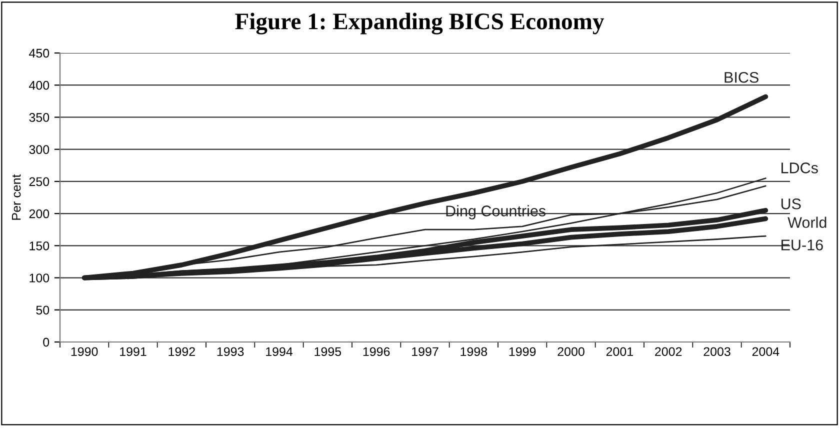 The width and height of the screenshot is (839, 429). Describe the element at coordinates (419, 23) in the screenshot. I see `chart-title: Figure 1: Expanding BICS Economy` at that location.